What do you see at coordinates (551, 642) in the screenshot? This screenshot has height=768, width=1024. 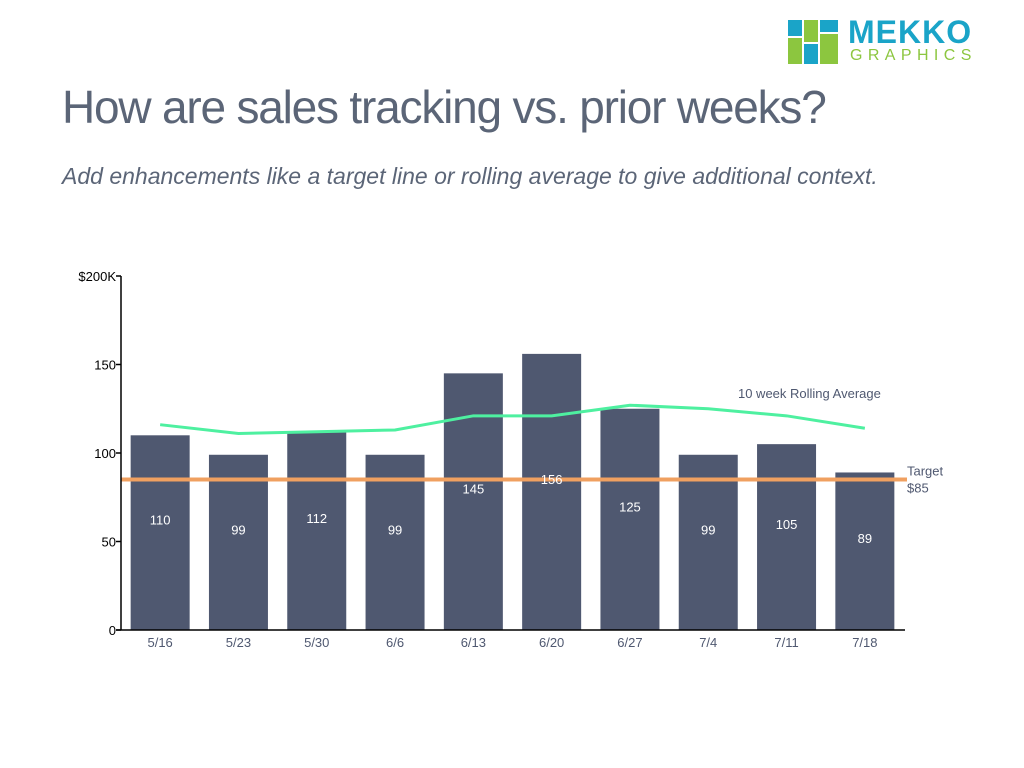 I see `x-tick-label: 6/20` at bounding box center [551, 642].